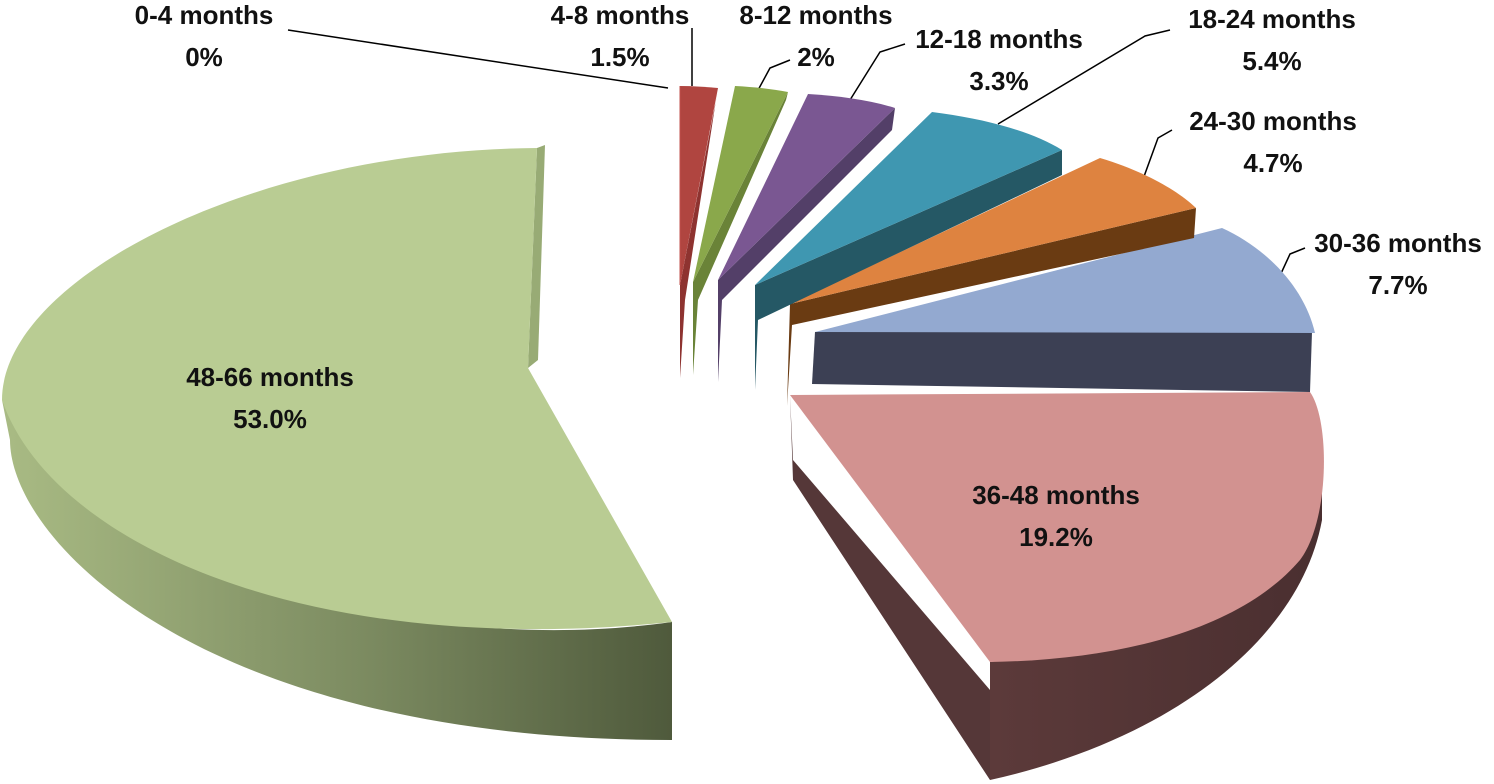  Describe the element at coordinates (270, 419) in the screenshot. I see `label-48-66-value: 53.0%` at that location.